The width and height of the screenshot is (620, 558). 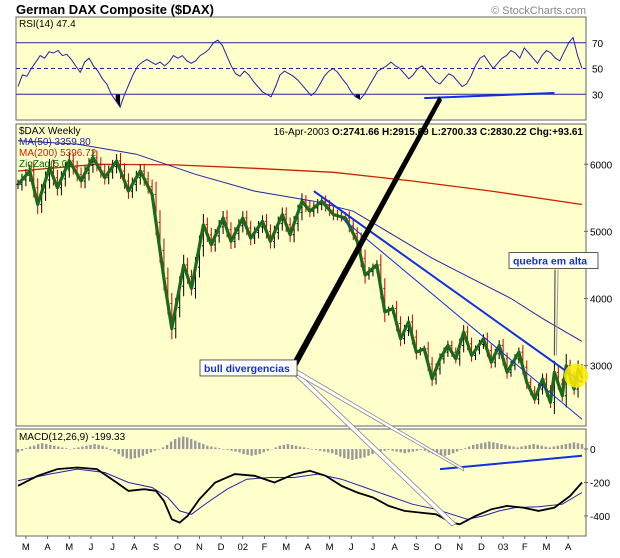 What do you see at coordinates (593, 450) in the screenshot?
I see `macd-tick-label: 0` at bounding box center [593, 450].